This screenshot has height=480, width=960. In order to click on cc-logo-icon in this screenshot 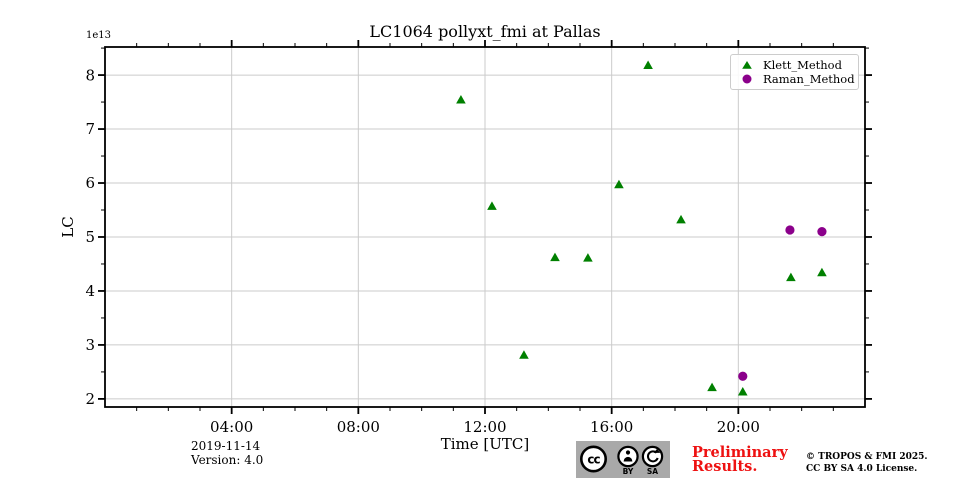, I will do `click(593, 459)`.